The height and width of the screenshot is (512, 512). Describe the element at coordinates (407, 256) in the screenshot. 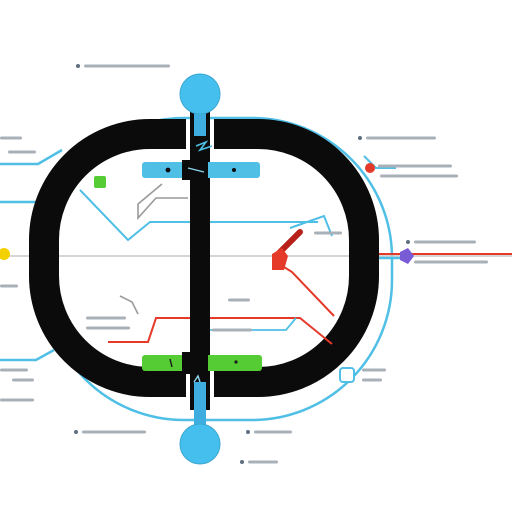

I see `marker-purple-right` at that location.